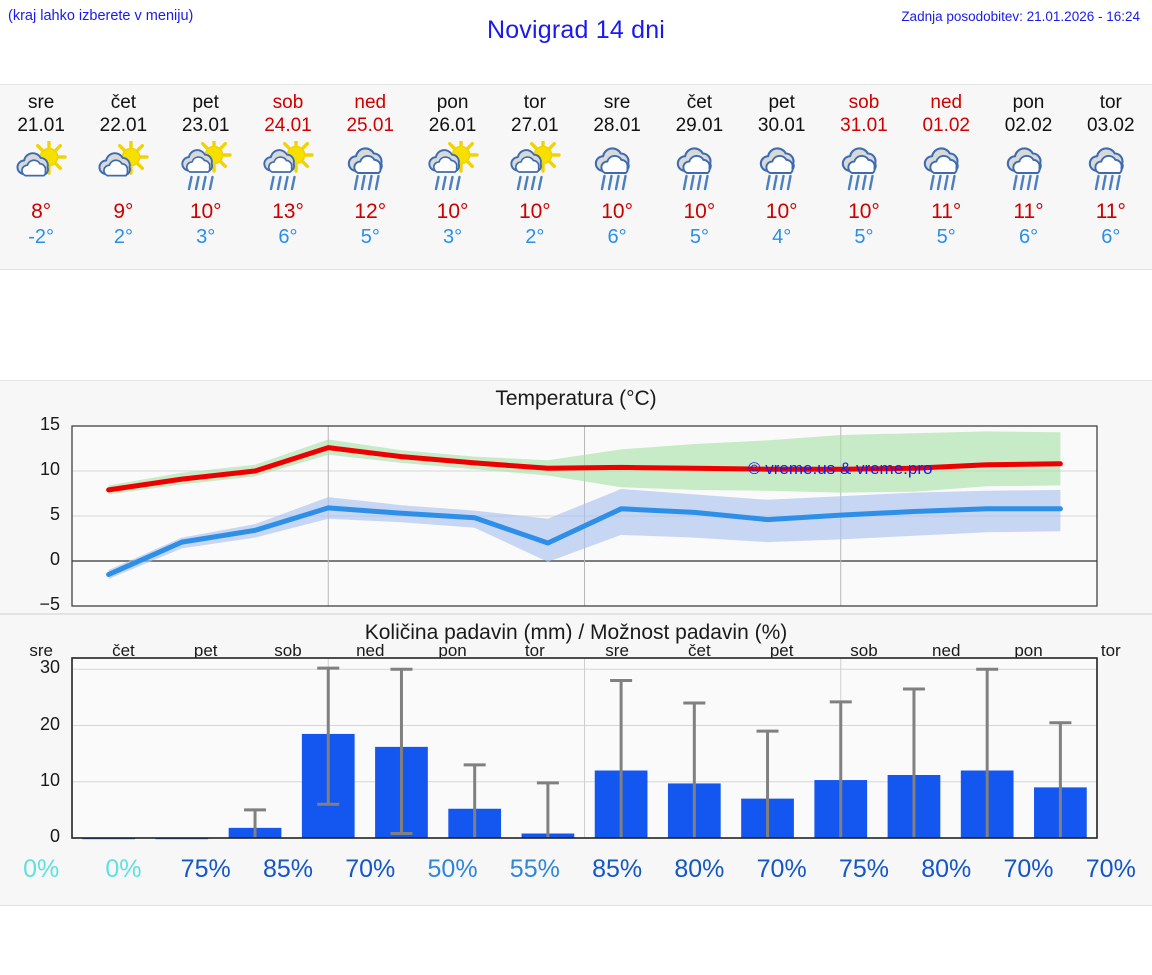  I want to click on temperature-min: 6°, so click(1111, 237).